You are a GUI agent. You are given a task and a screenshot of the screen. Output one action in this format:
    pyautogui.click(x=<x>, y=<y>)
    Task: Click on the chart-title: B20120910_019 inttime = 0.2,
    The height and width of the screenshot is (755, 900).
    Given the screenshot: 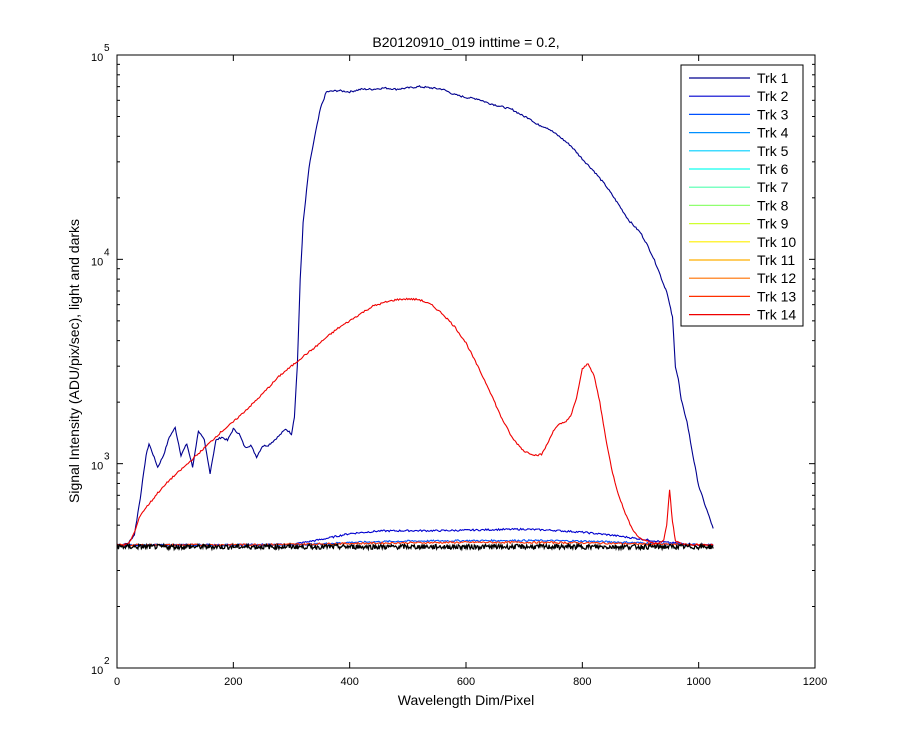 What is the action you would take?
    pyautogui.click(x=465, y=42)
    